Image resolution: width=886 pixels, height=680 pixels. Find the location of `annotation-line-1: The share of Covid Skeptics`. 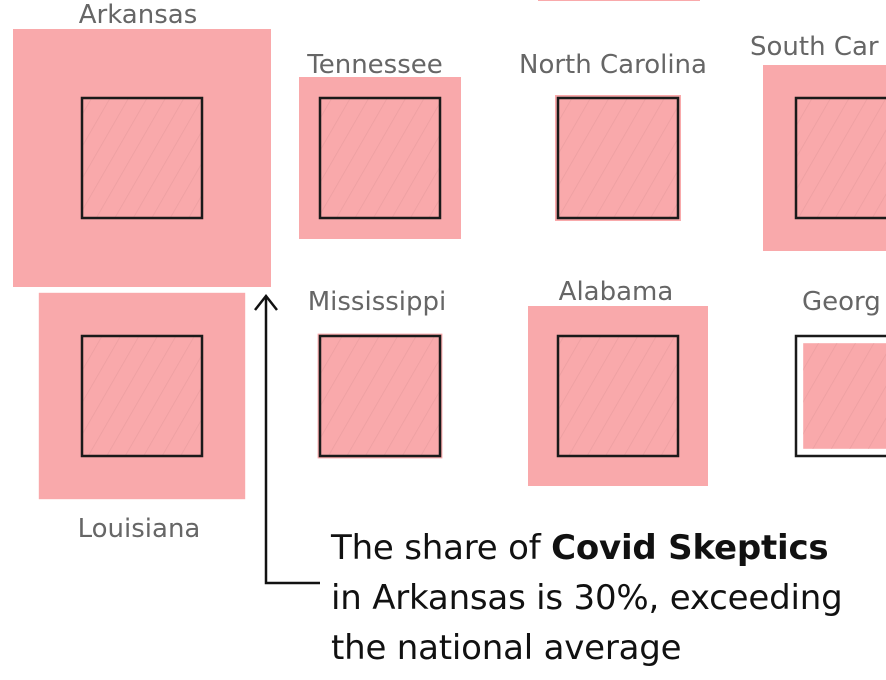

annotation-line-1: The share of Covid Skeptics is located at coordinates (608, 548).